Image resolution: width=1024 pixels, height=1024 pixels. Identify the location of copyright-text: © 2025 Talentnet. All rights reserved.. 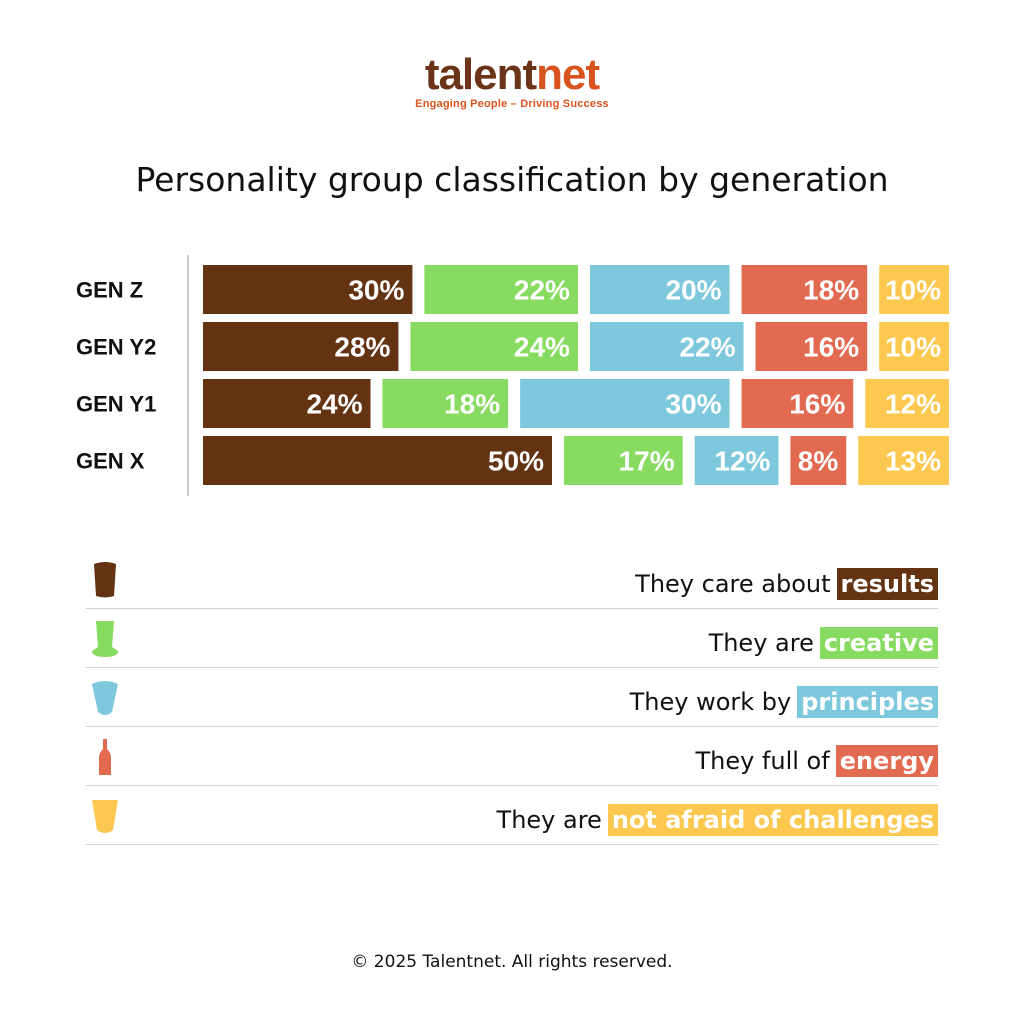
(512, 962).